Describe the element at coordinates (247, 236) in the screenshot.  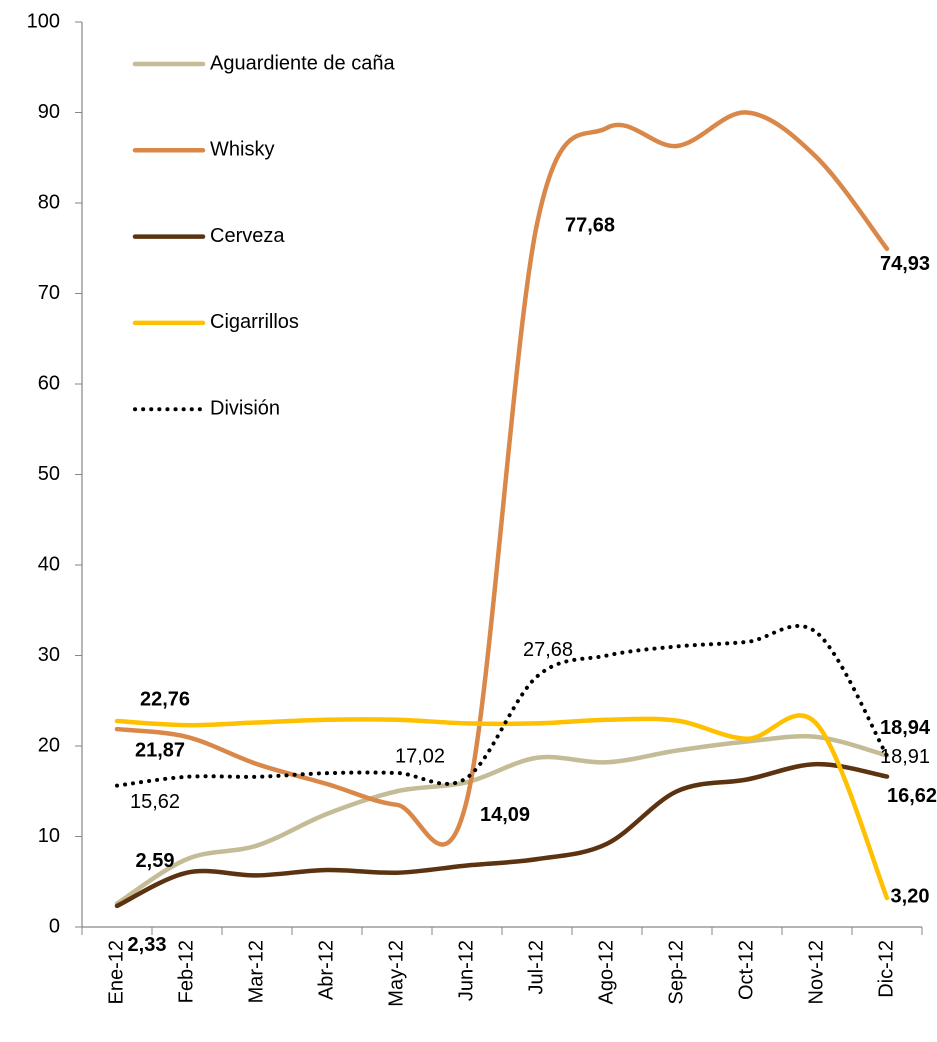
I see `legend-label: Cerveza` at that location.